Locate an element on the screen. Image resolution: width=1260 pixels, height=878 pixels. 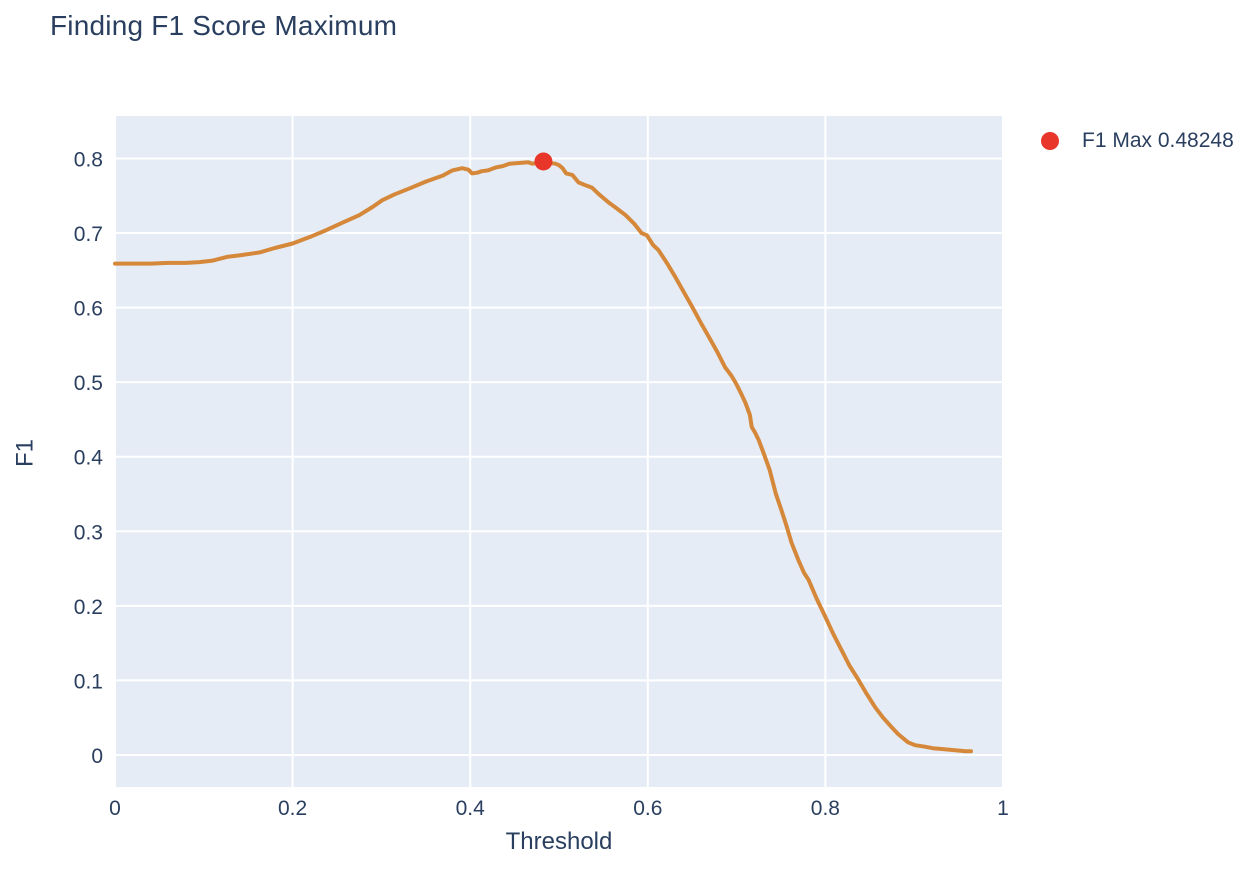
y-tick-label: 0.7 is located at coordinates (88, 234).